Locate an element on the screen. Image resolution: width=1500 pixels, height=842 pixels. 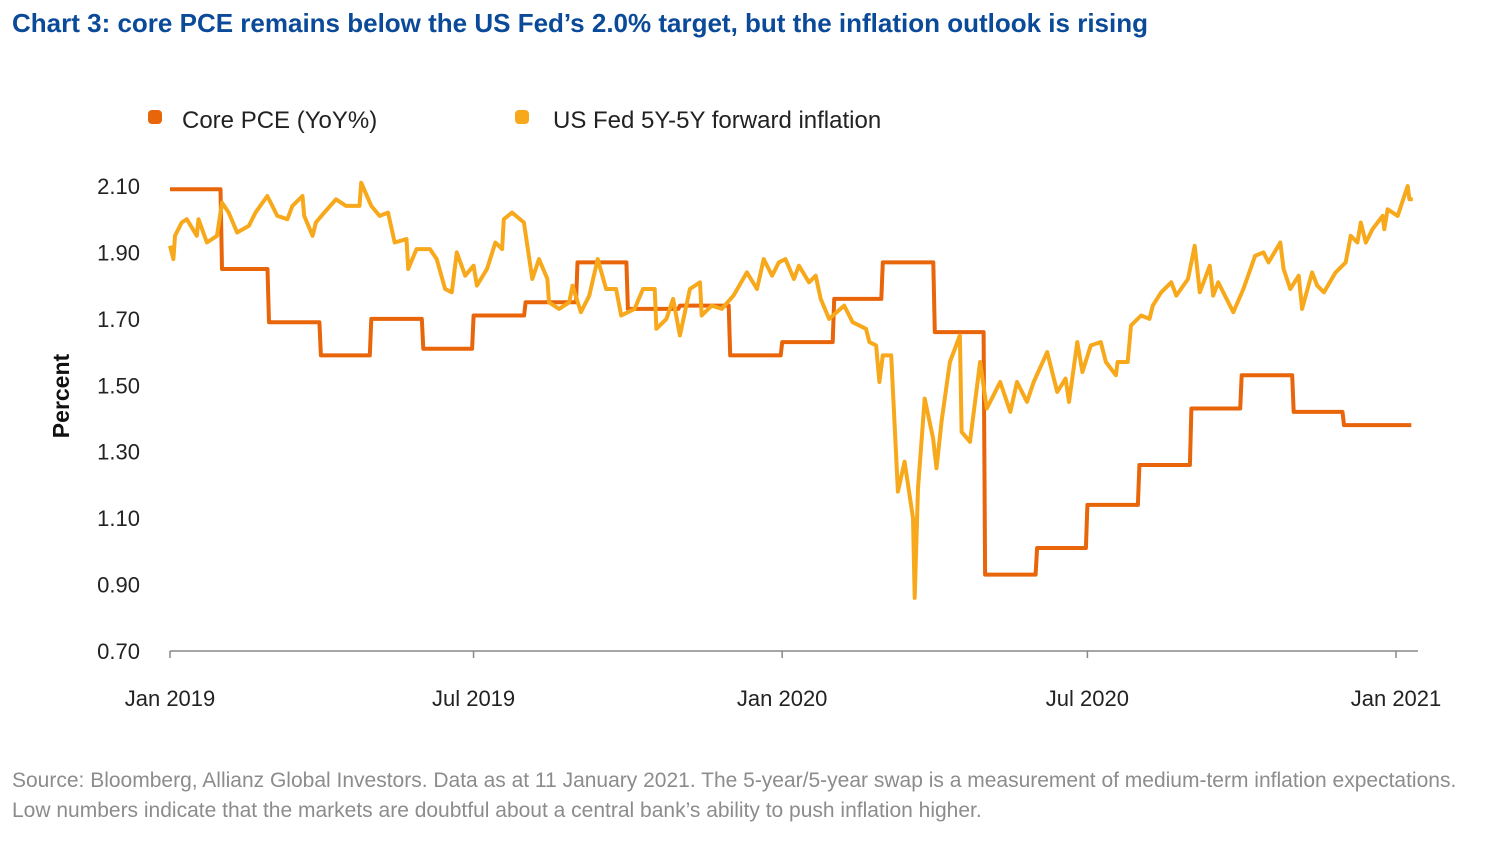
legend-marker-forward-inflation is located at coordinates (522, 117).